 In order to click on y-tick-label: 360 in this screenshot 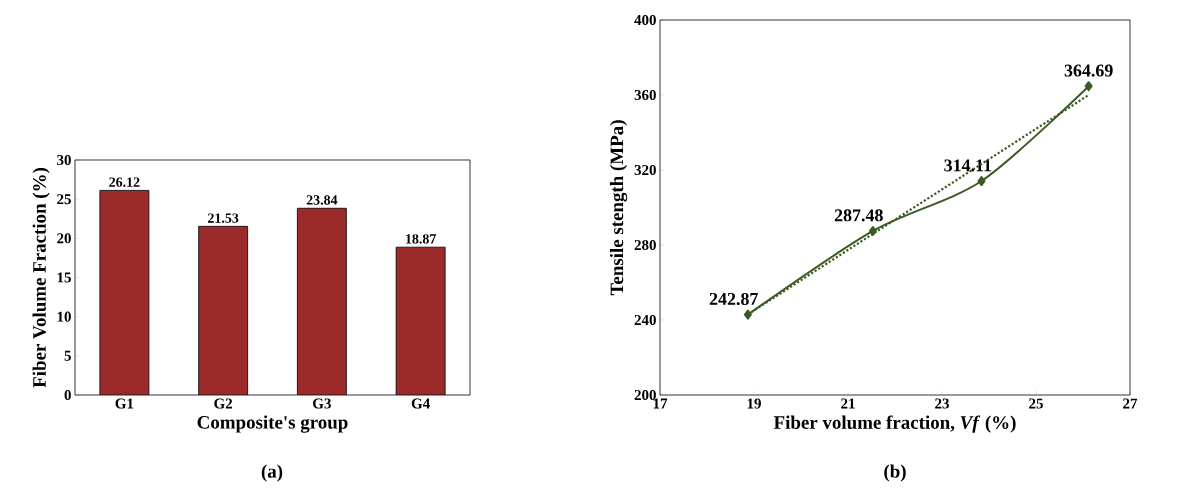, I will do `click(645, 95)`.